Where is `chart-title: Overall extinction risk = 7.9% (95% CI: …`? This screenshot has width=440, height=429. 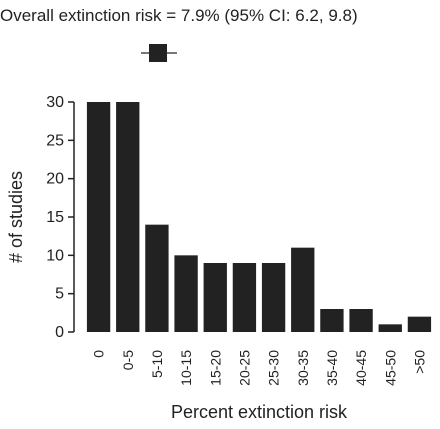
chart-title: Overall extinction risk = 7.9% (95% CI: … is located at coordinates (179, 15).